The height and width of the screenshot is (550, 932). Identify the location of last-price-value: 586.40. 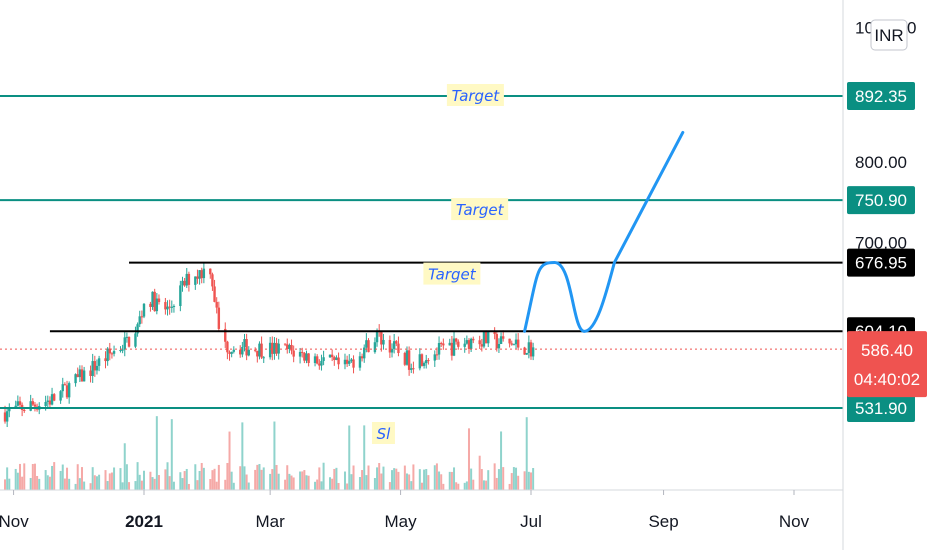
(887, 350).